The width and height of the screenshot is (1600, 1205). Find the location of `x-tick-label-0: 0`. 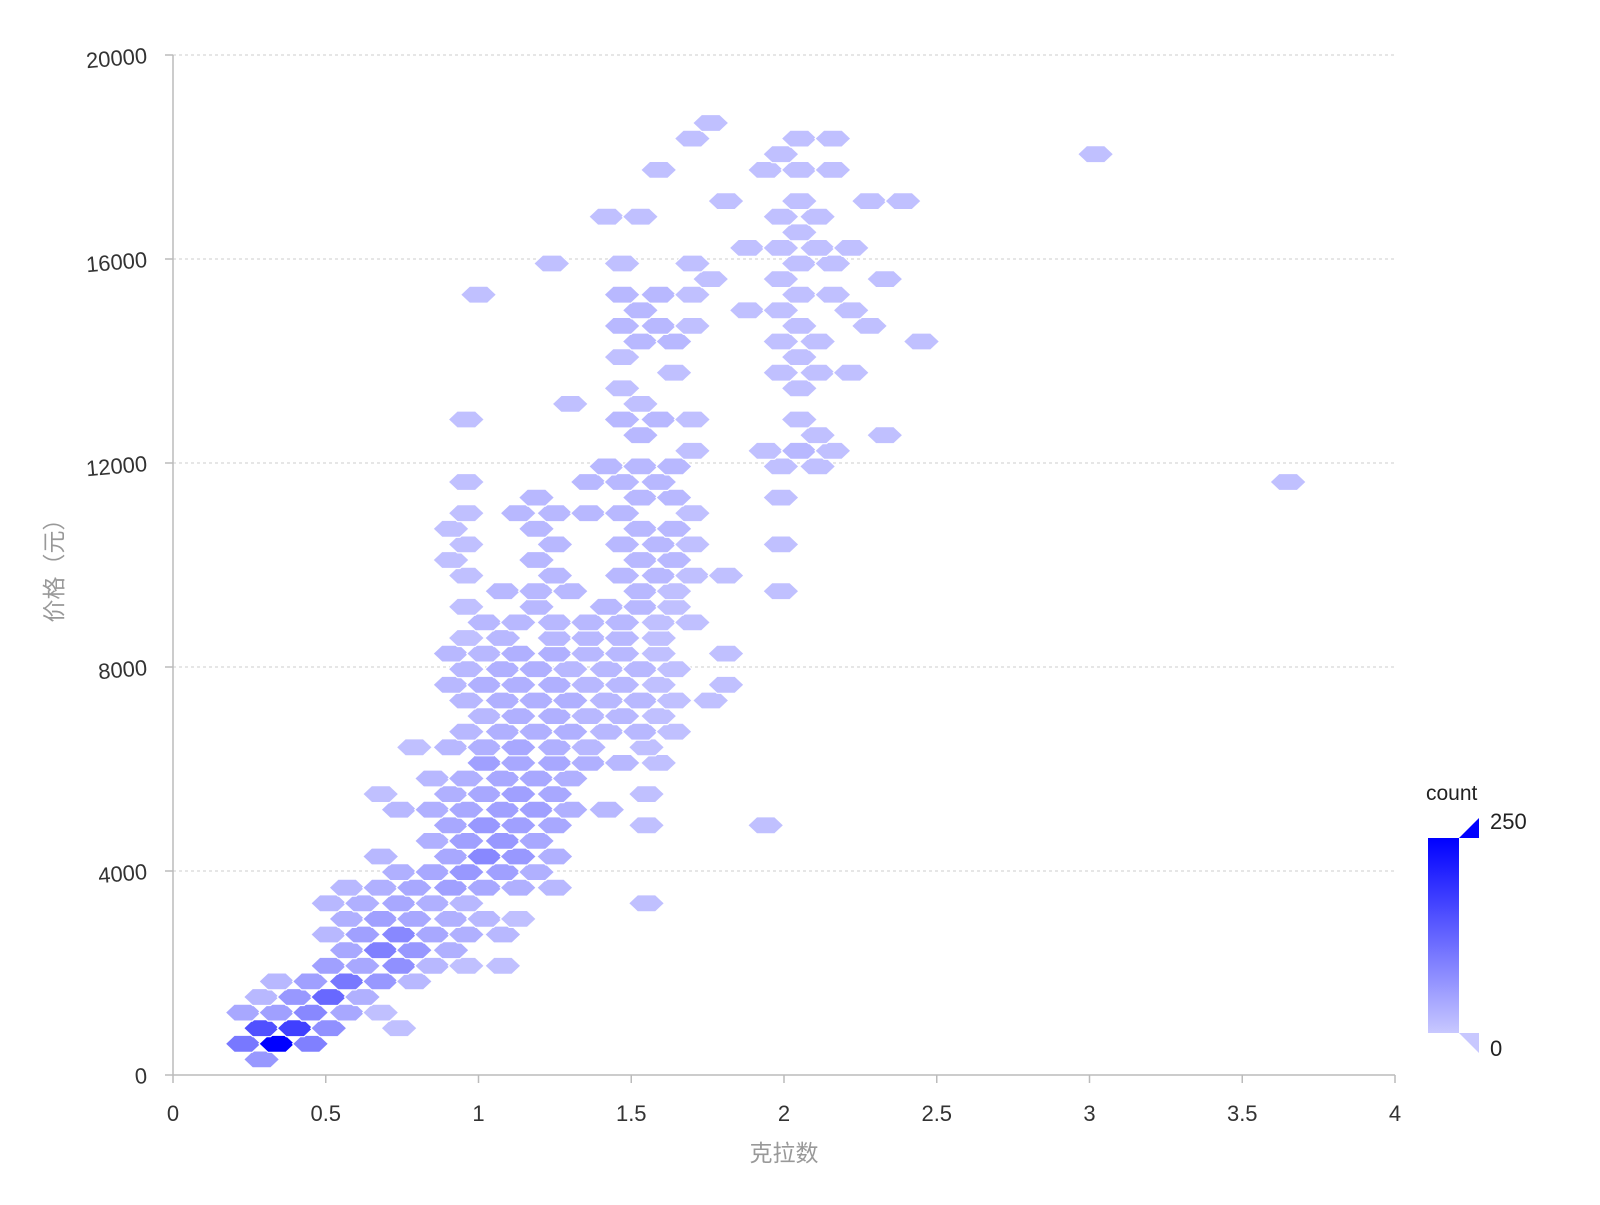

x-tick-label-0: 0 is located at coordinates (173, 1113).